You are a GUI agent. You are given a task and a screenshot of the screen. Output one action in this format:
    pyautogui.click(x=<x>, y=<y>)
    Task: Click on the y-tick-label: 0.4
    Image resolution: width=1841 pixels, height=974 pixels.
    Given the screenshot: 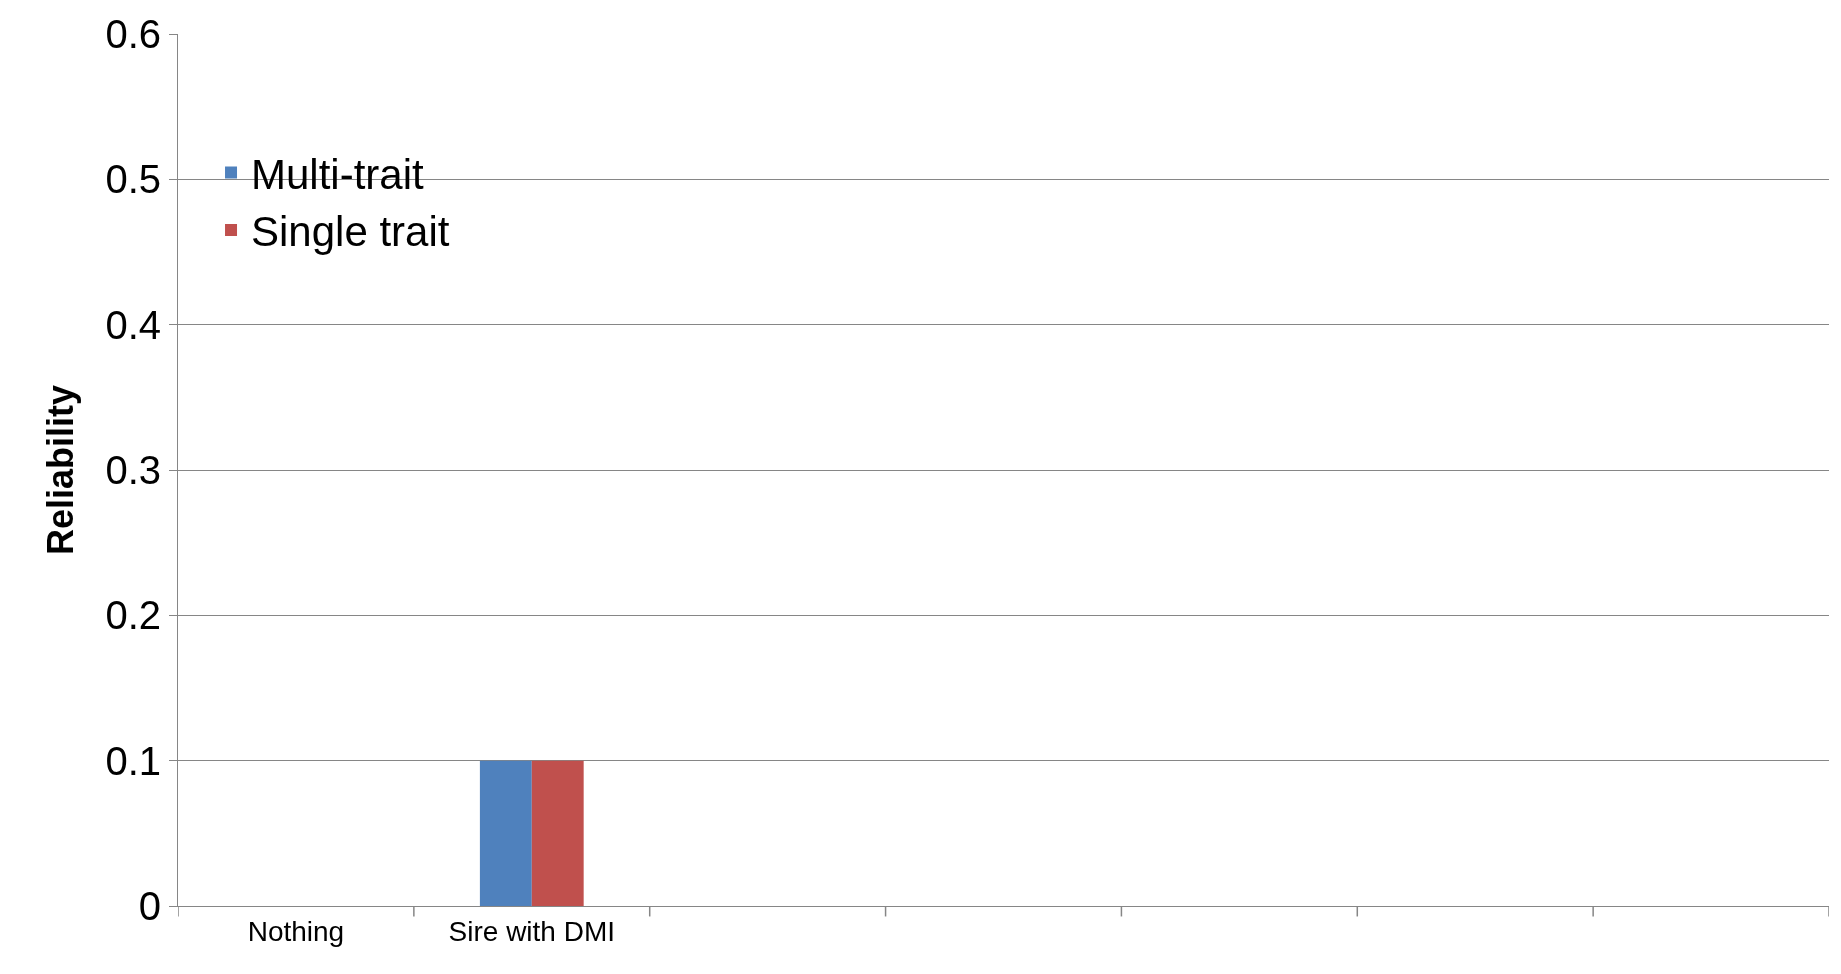 What is the action you would take?
    pyautogui.click(x=133, y=324)
    